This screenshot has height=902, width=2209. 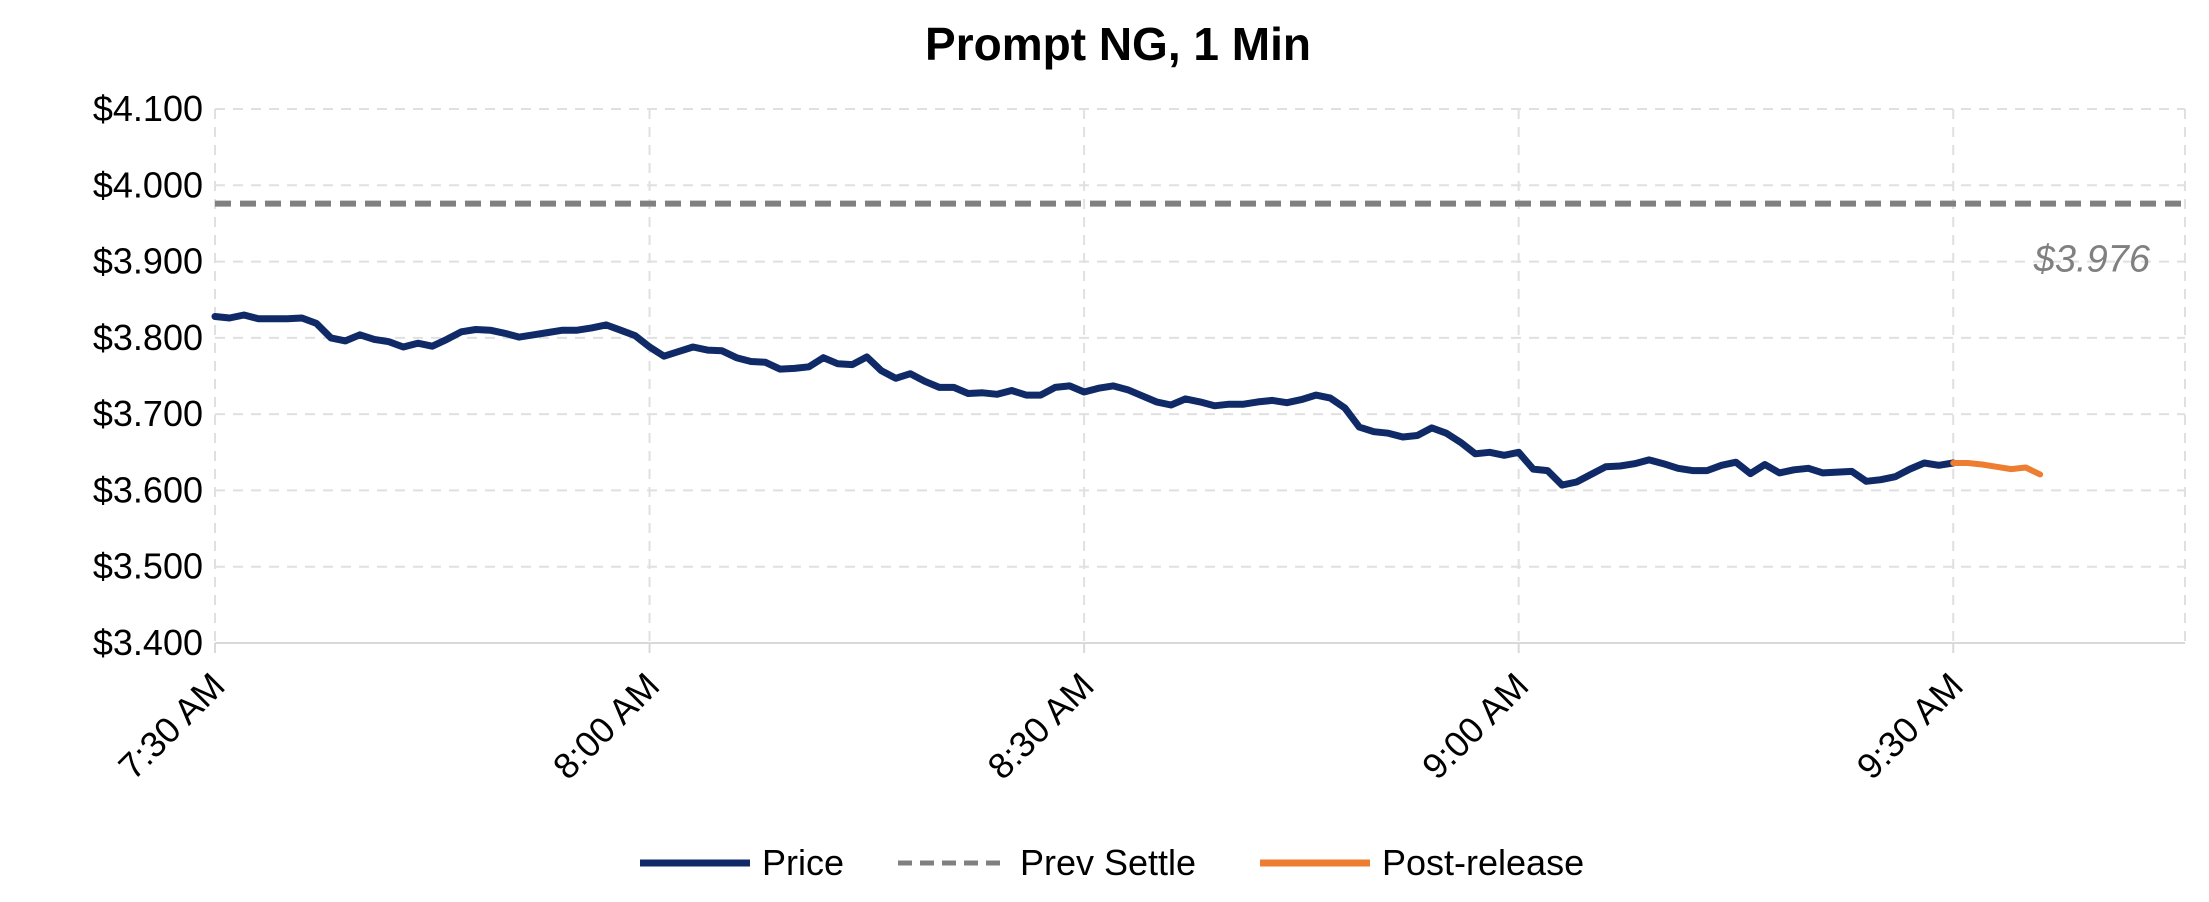 I want to click on y-tick-label: $4.000, so click(x=148, y=184).